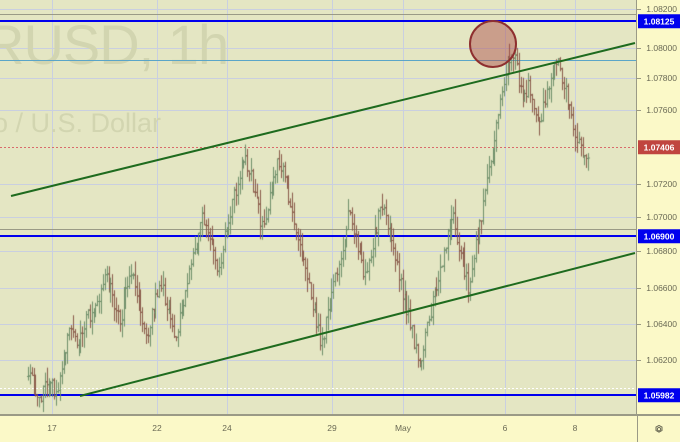 This screenshot has width=680, height=442. I want to click on resistance-rejection-circle, so click(493, 44).